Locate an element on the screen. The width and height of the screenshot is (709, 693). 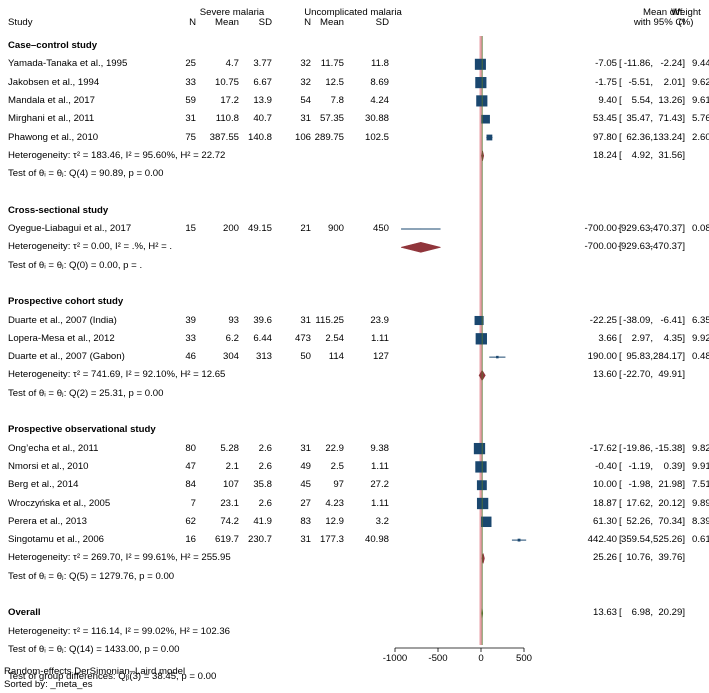
subgroup-title: Prospective observational study is located at coordinates (82, 430).